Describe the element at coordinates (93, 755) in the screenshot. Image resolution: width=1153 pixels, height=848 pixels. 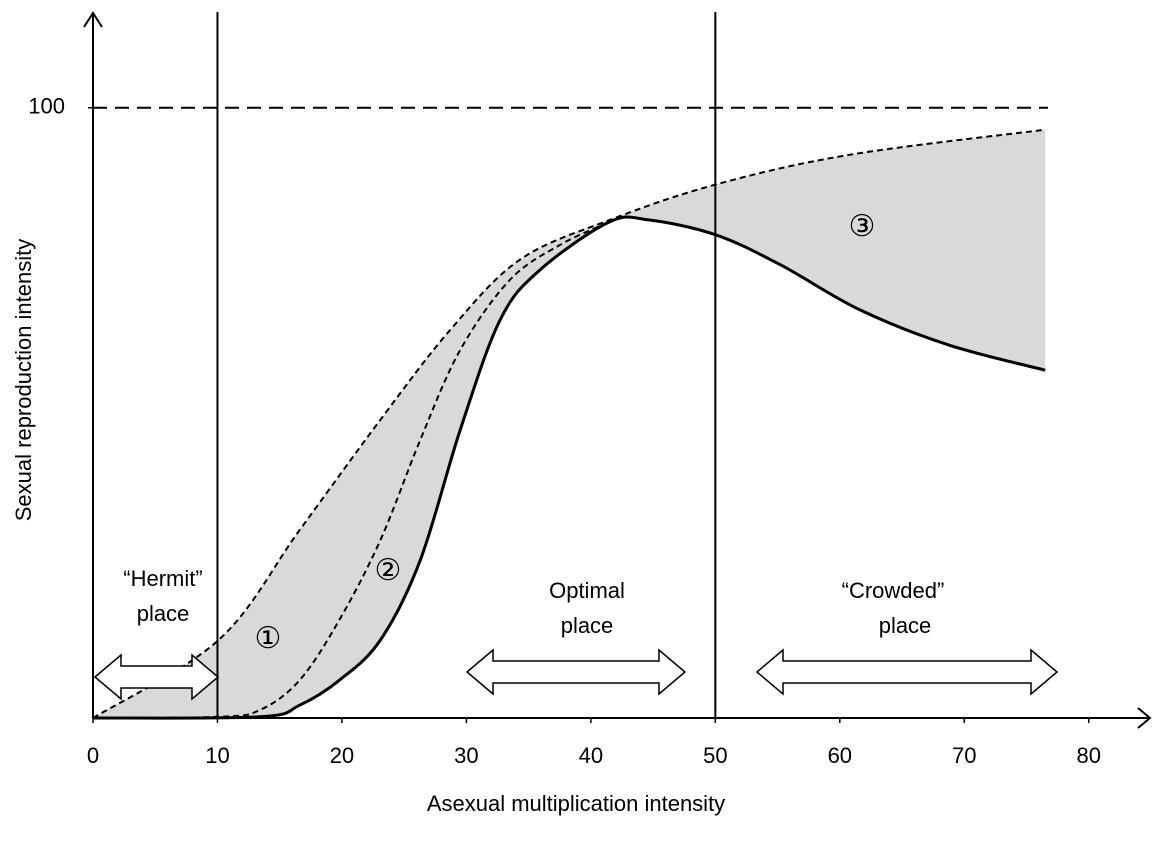
I see `x-tick-label: 0` at that location.